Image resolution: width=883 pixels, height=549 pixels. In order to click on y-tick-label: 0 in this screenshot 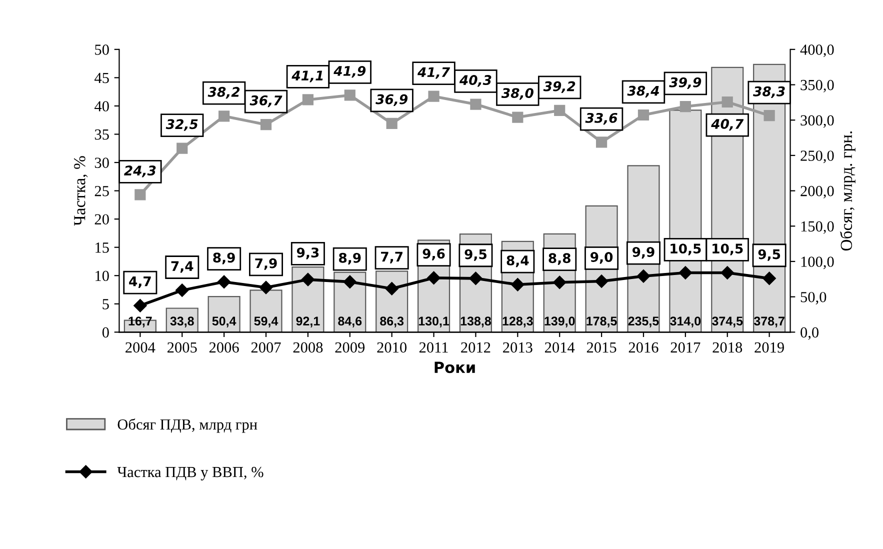, I will do `click(105, 332)`.